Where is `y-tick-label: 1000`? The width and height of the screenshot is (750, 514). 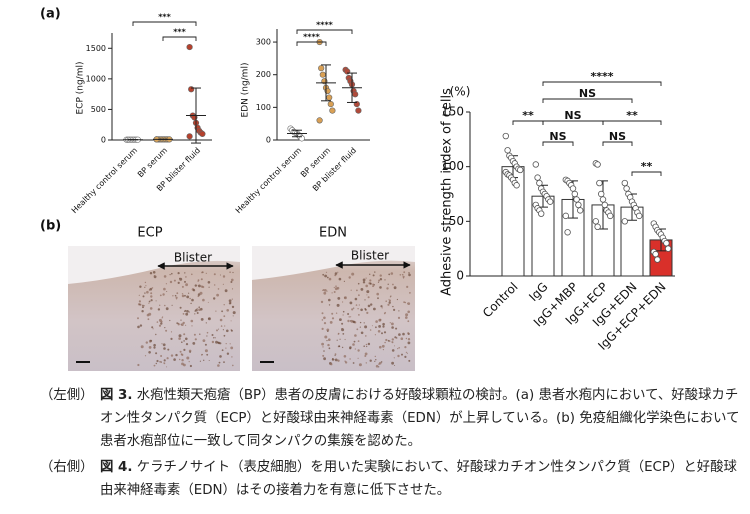
y-tick-label: 1000 is located at coordinates (96, 78).